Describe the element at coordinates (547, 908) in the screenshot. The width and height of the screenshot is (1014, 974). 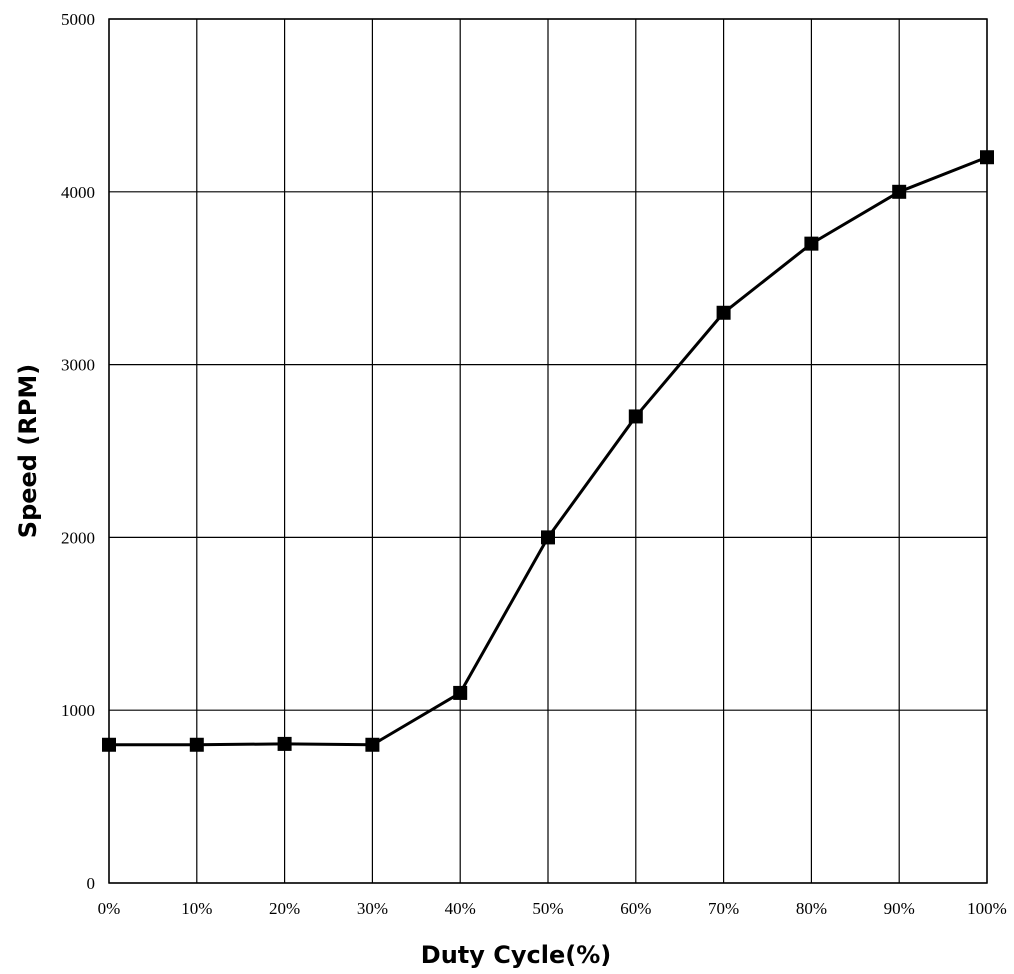
I see `x-tick-label: 50%` at that location.